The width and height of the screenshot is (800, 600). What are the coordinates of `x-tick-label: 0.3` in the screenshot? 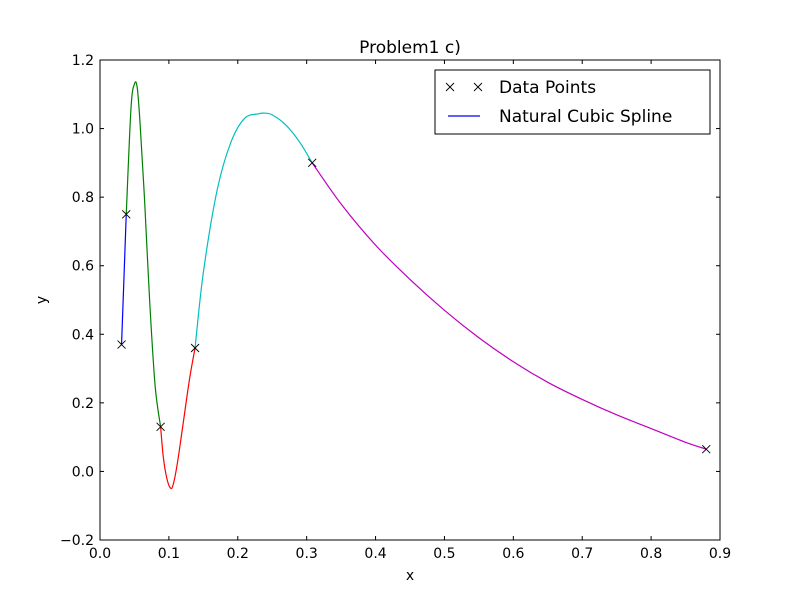 It's located at (307, 554).